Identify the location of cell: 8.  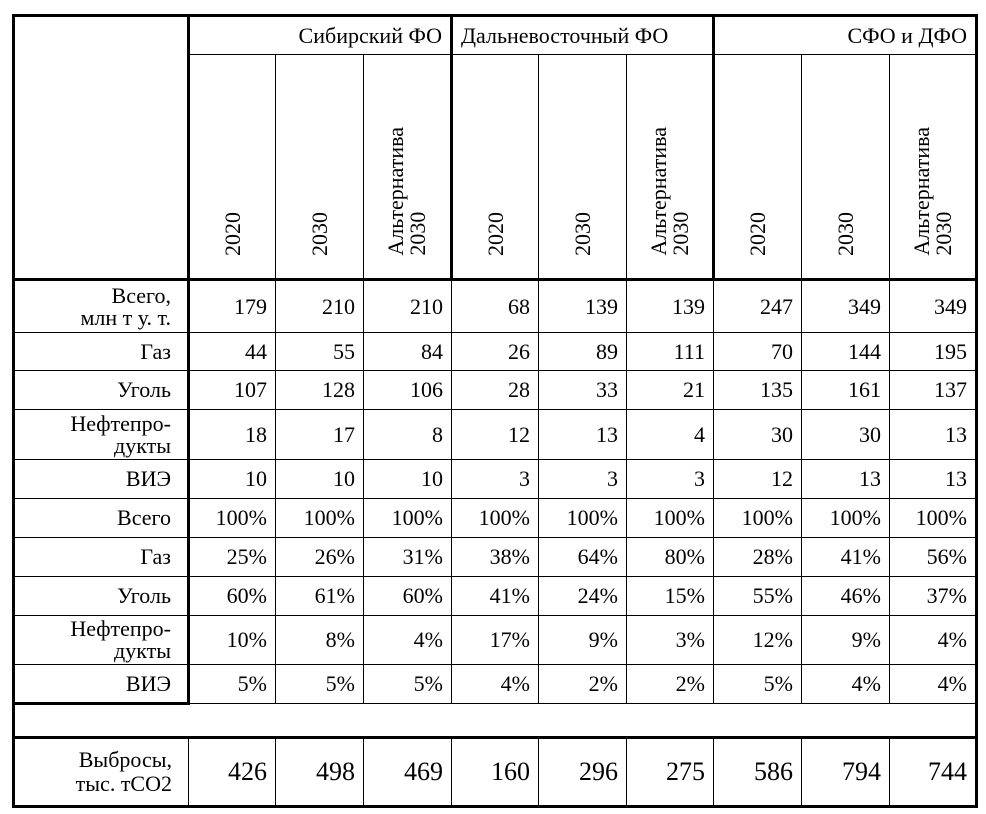
(407, 434).